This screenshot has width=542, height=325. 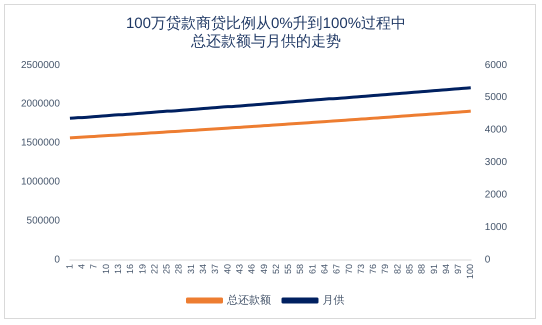 I want to click on x-tick-label: 49, so click(x=263, y=269).